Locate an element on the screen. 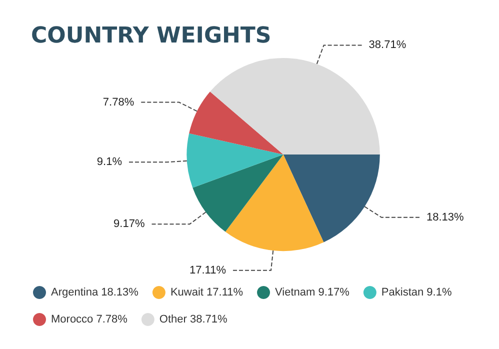  legend-label: Vietnam 9.17% is located at coordinates (312, 292).